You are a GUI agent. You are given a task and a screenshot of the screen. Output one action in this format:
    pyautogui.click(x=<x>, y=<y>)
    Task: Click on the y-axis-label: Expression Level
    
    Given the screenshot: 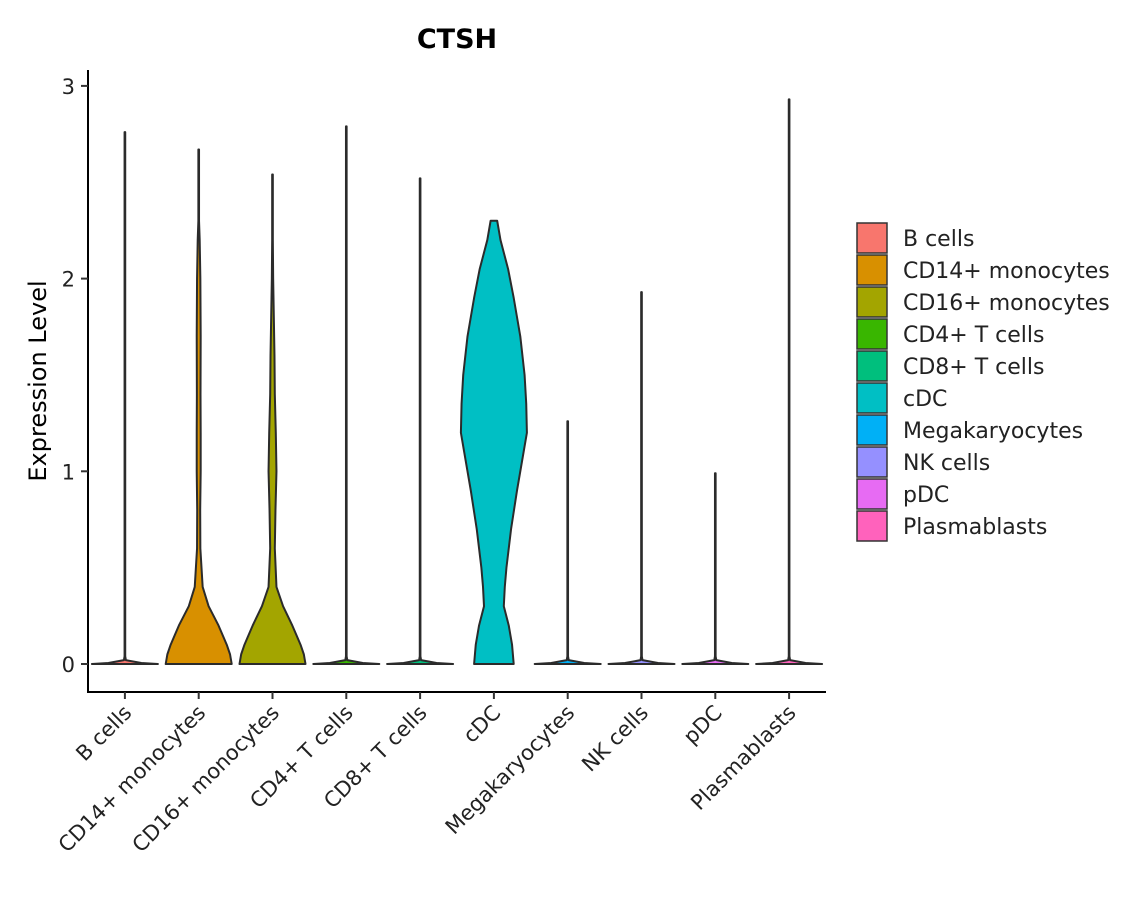 What is the action you would take?
    pyautogui.click(x=38, y=380)
    